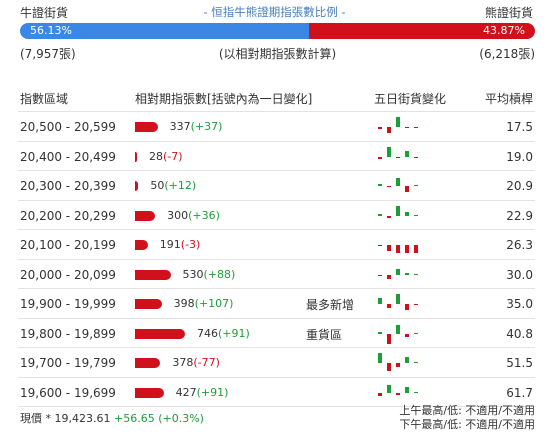 The height and width of the screenshot is (437, 549). I want to click on contracts-number: 530, so click(193, 274).